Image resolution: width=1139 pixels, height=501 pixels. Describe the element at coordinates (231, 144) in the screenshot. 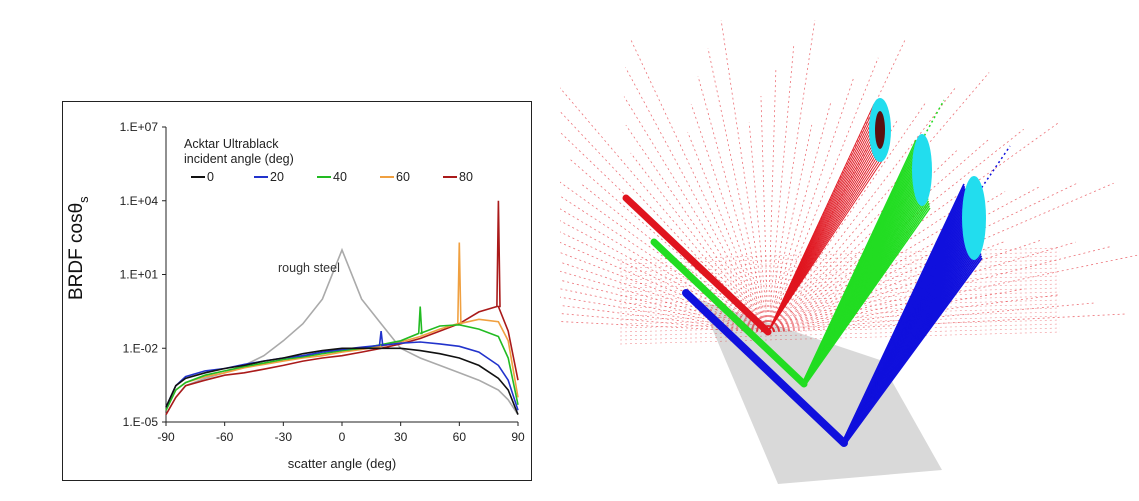

I see `legend-title: Acktar Ultrablack` at that location.